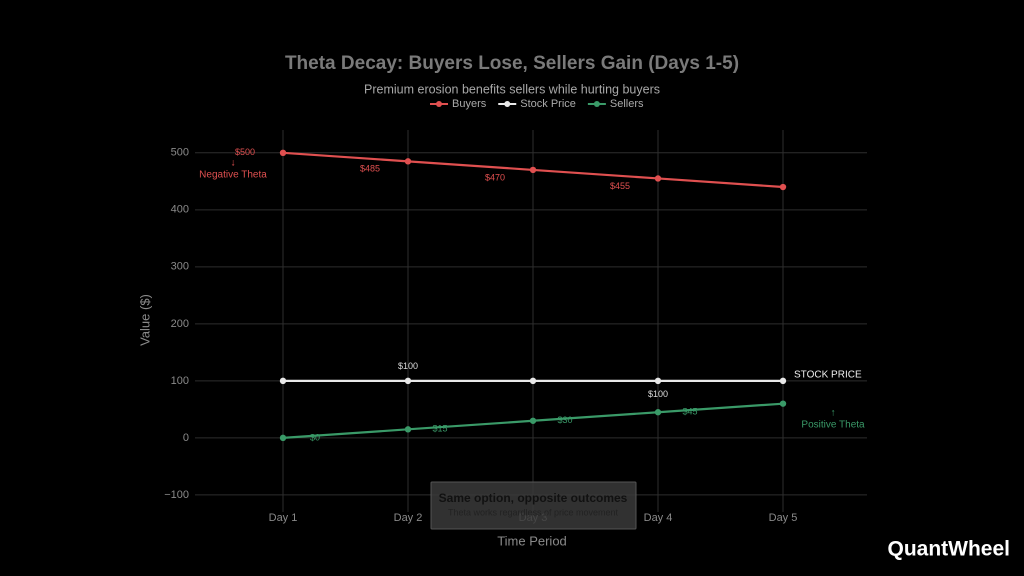 Image resolution: width=1024 pixels, height=576 pixels. Describe the element at coordinates (783, 518) in the screenshot. I see `x-tick-label: Day 5` at that location.